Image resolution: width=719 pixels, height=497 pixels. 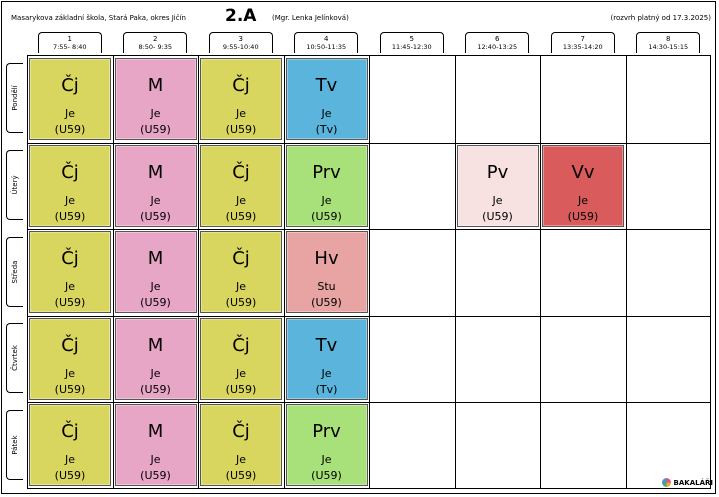 I want to click on period-time: 11:45-12:30, so click(x=411, y=47).